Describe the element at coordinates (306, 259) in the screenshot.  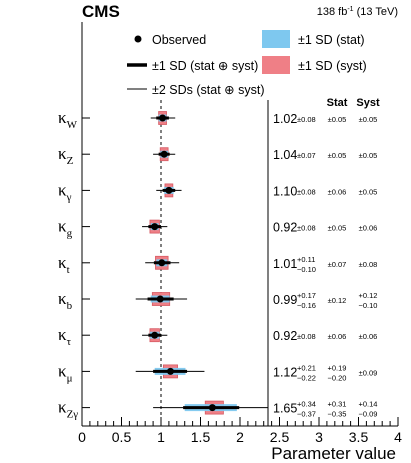
I see `total-error-up: +0.11` at that location.